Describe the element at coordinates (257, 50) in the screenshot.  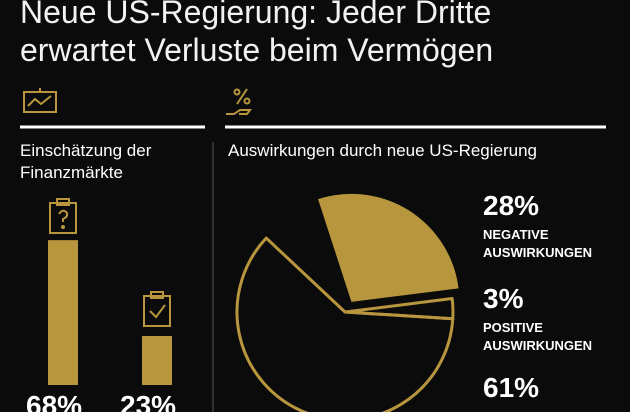
I see `headline: erwartet Verluste beim Vermögen` at that location.